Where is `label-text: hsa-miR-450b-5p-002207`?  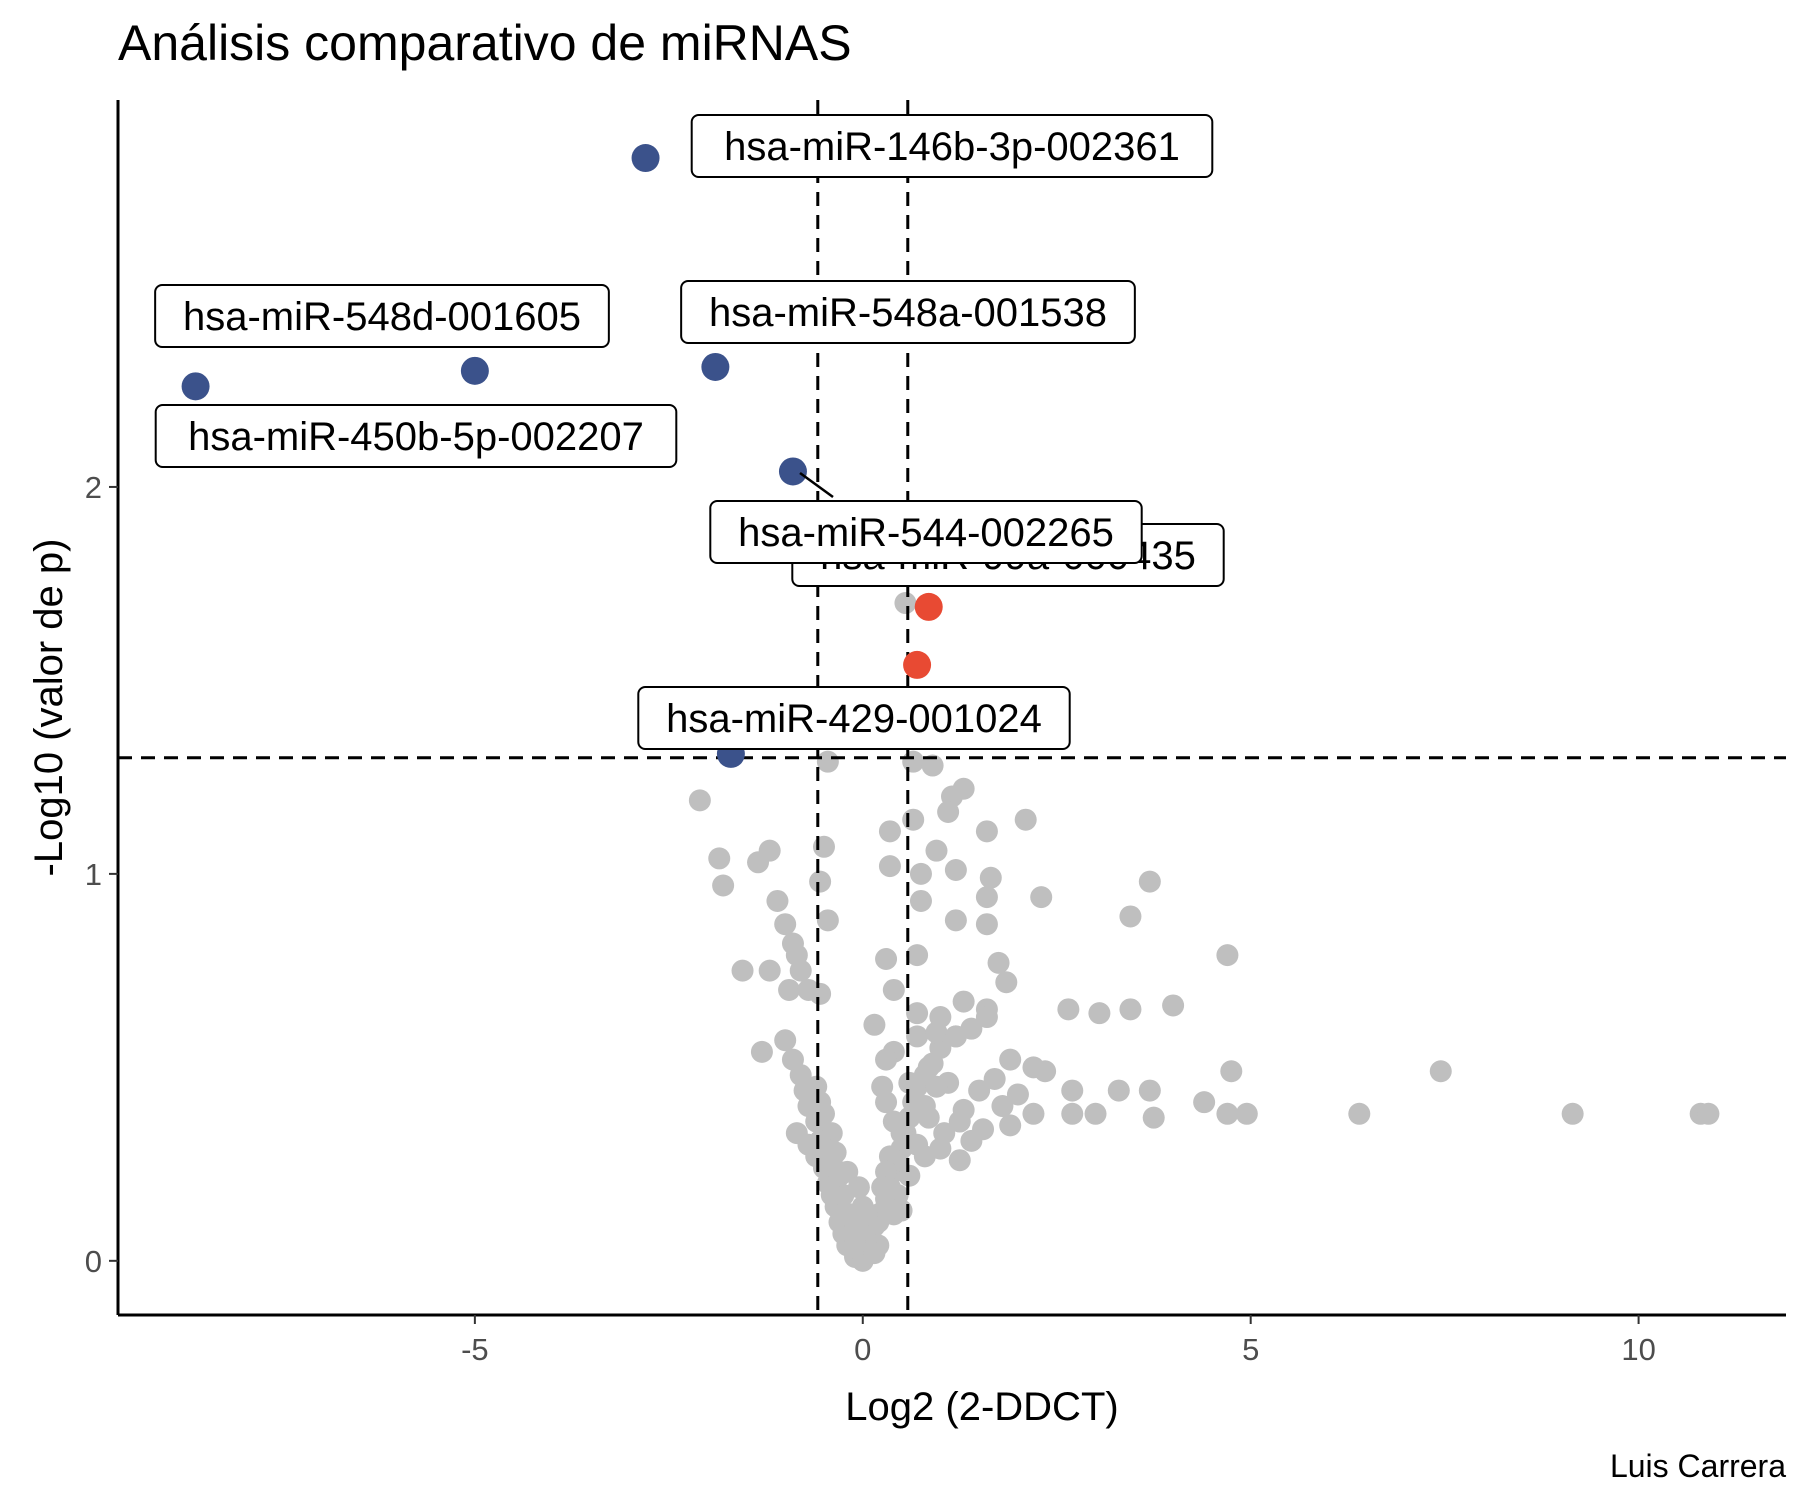 label-text: hsa-miR-450b-5p-002207 is located at coordinates (416, 437).